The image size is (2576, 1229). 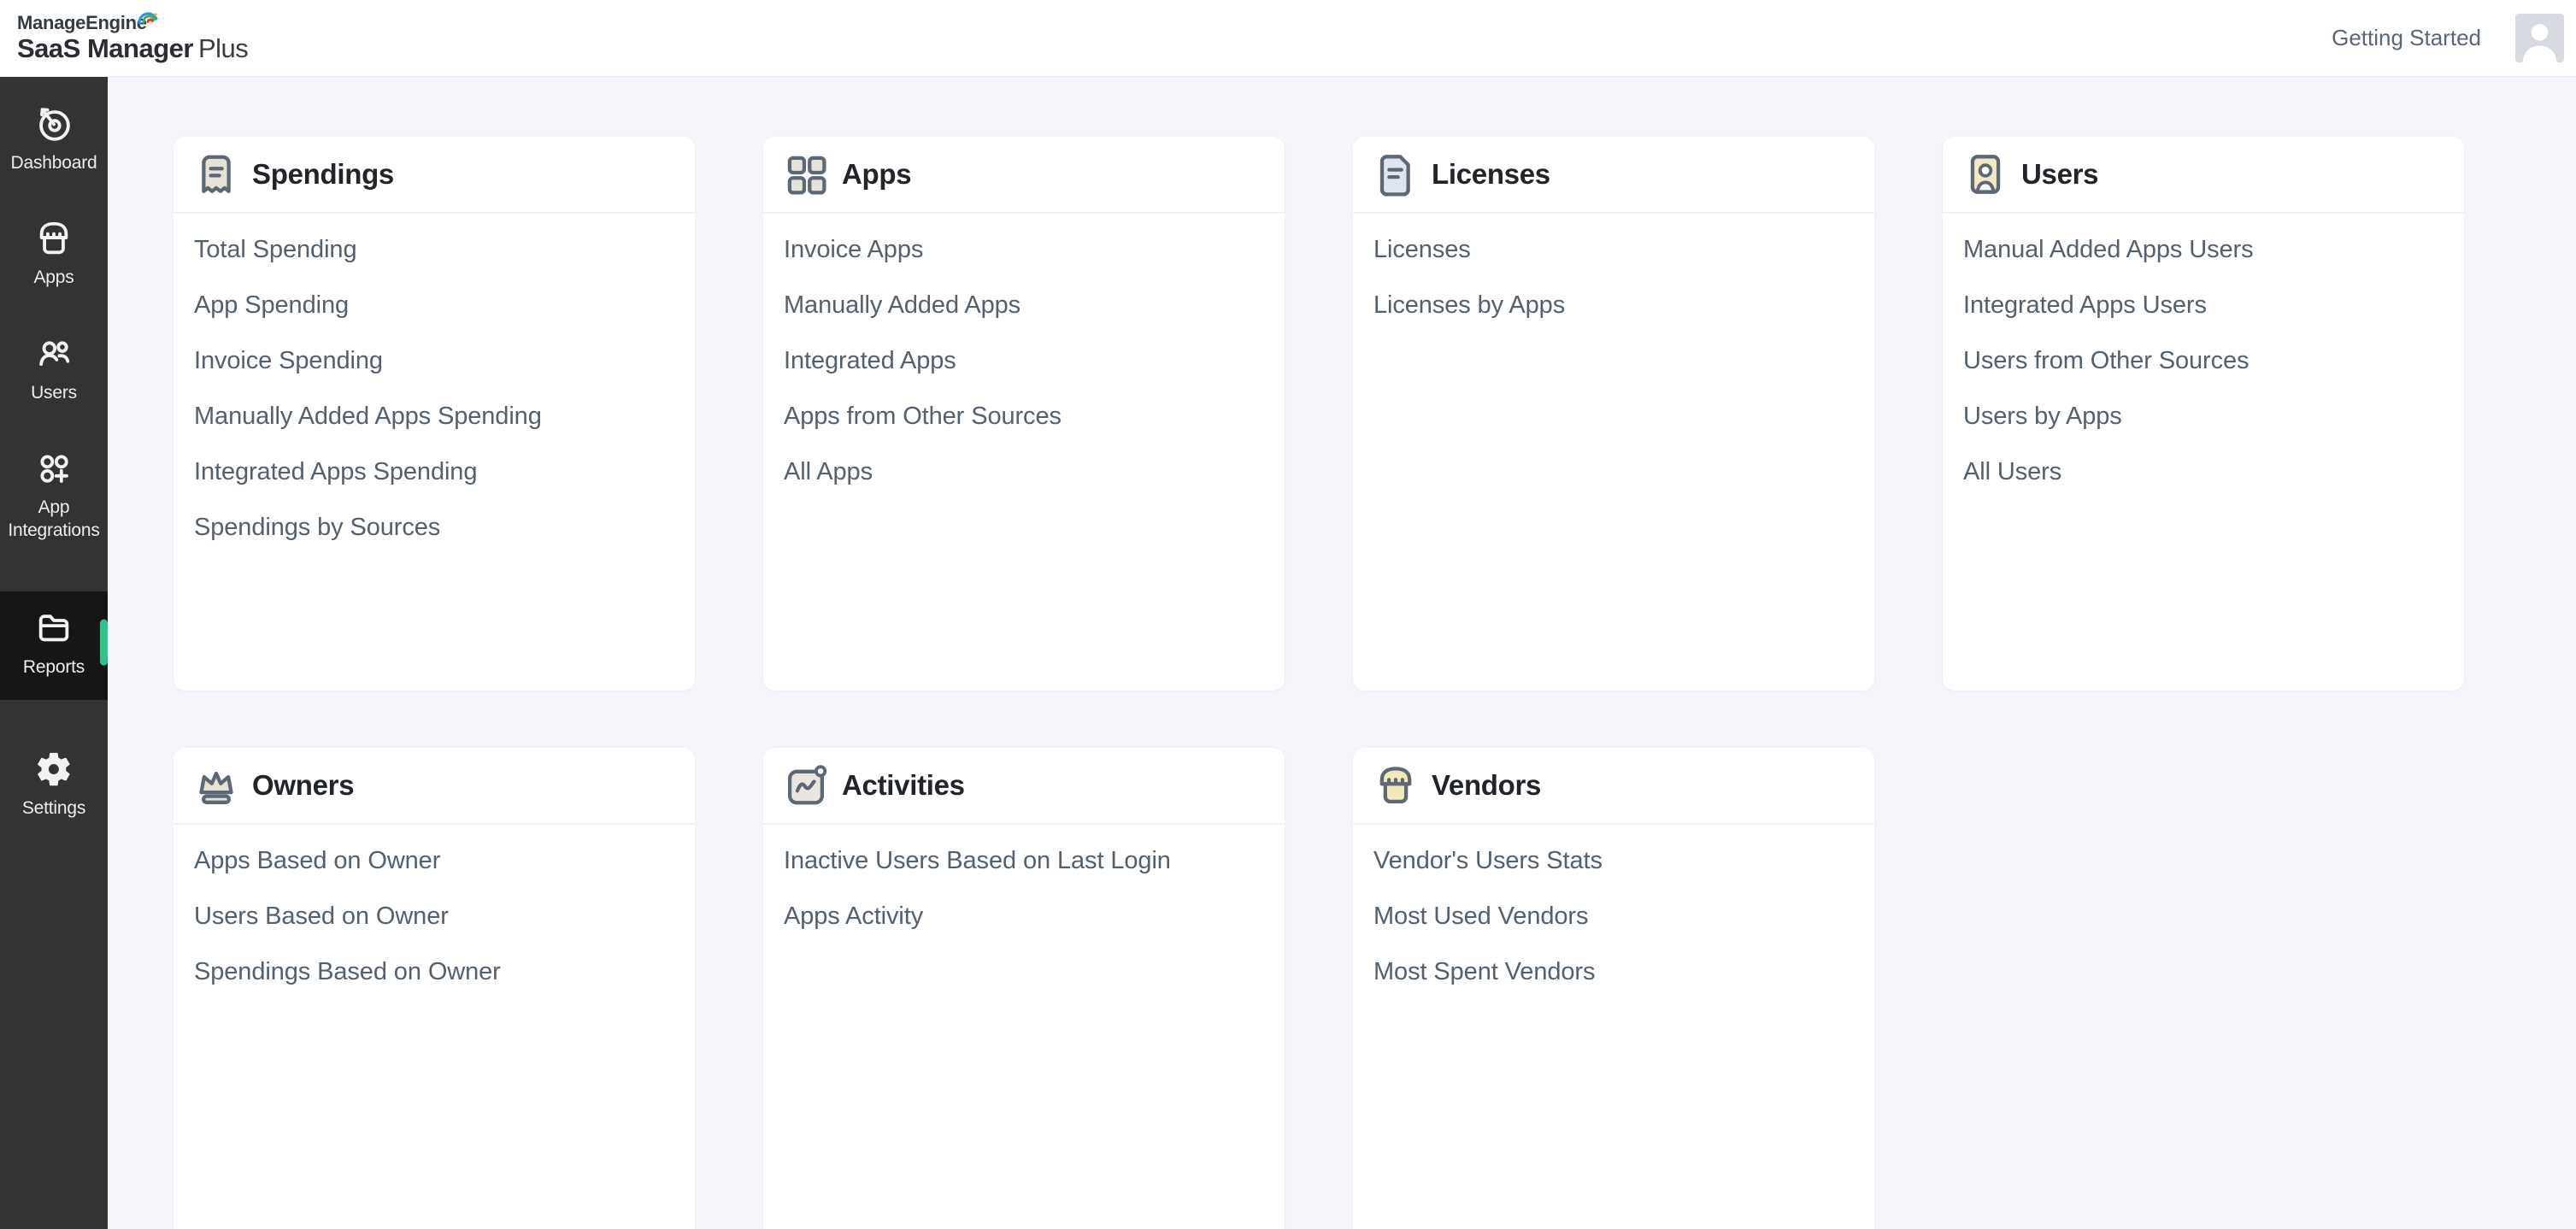 I want to click on report-card-title: Apps, so click(x=877, y=174).